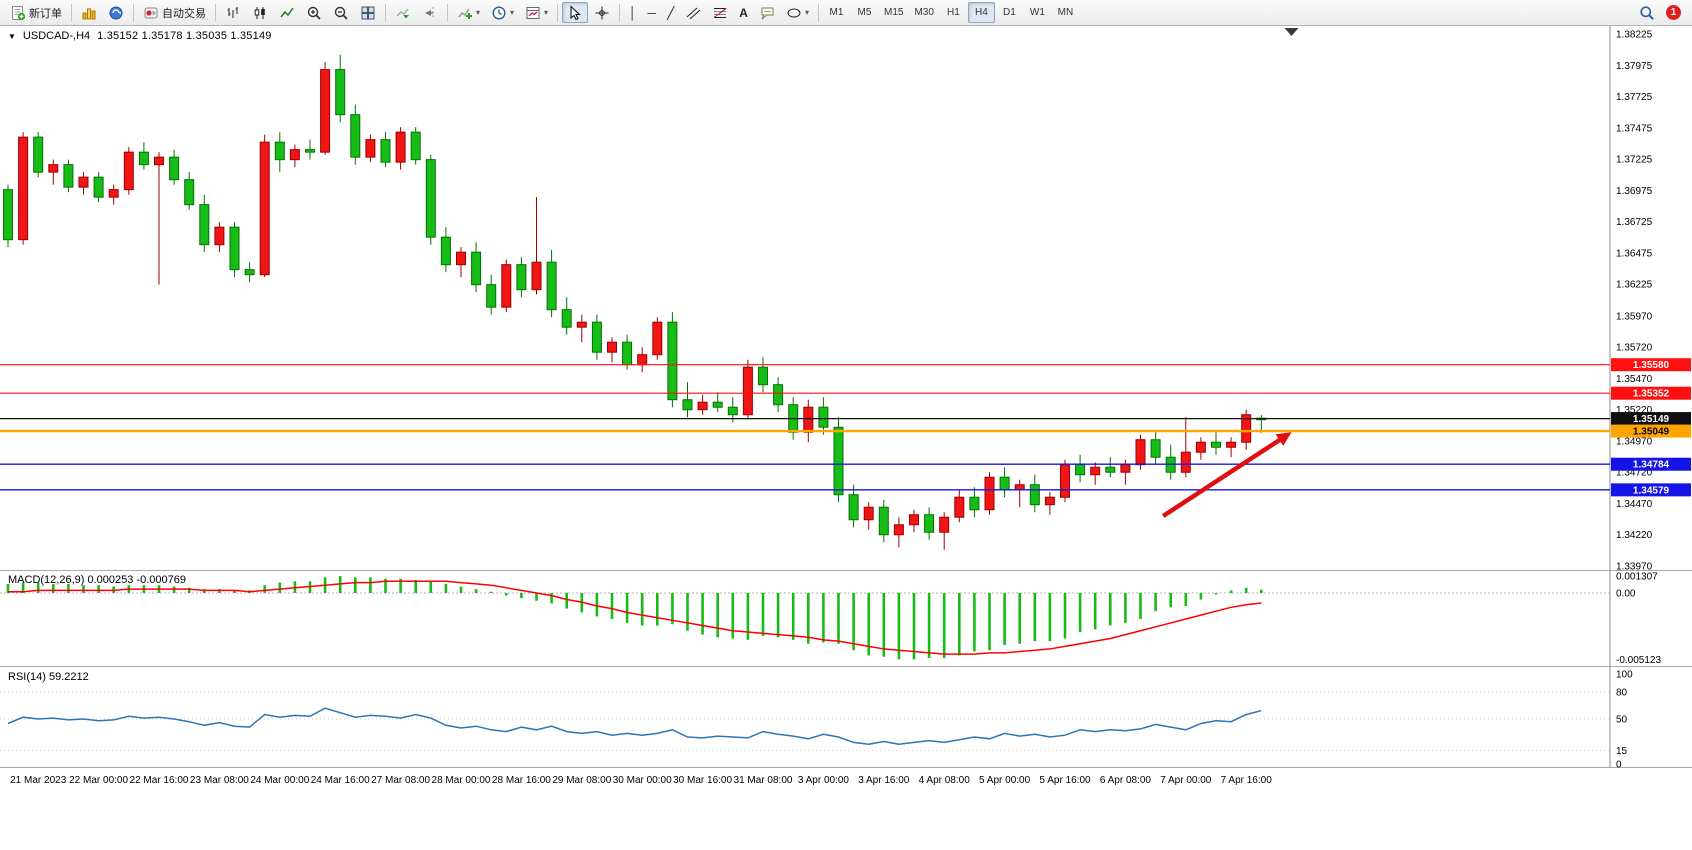  Describe the element at coordinates (1037, 12) in the screenshot. I see `timeframe-w1-button: W1` at that location.